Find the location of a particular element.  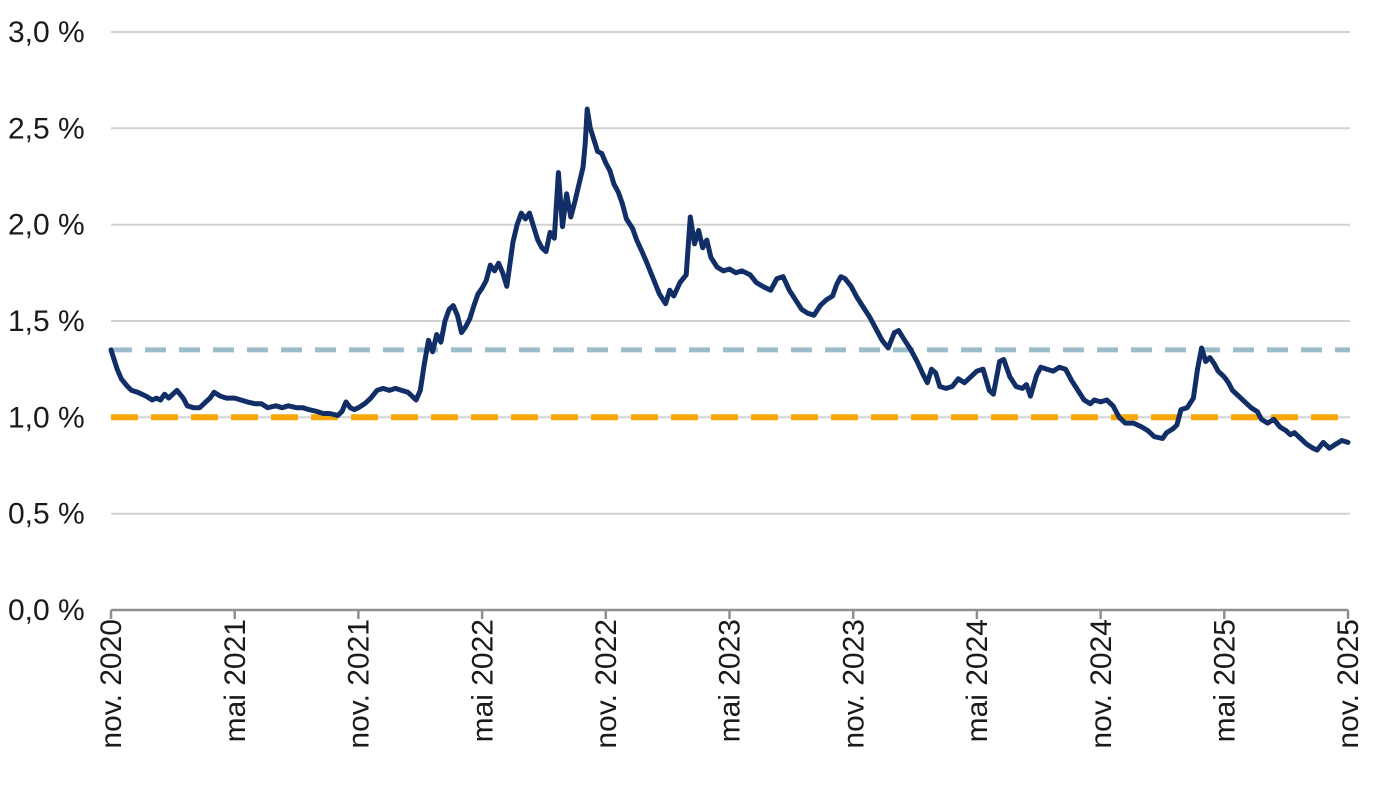

x-tick-label: nov. 2025 is located at coordinates (1348, 684).